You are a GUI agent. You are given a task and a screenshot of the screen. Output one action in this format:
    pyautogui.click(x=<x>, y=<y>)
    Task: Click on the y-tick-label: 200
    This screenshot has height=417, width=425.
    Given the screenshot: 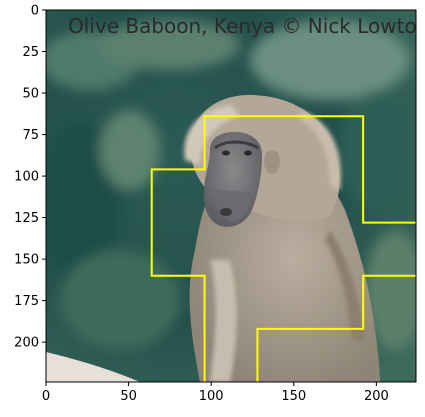 What is the action you would take?
    pyautogui.click(x=26, y=343)
    